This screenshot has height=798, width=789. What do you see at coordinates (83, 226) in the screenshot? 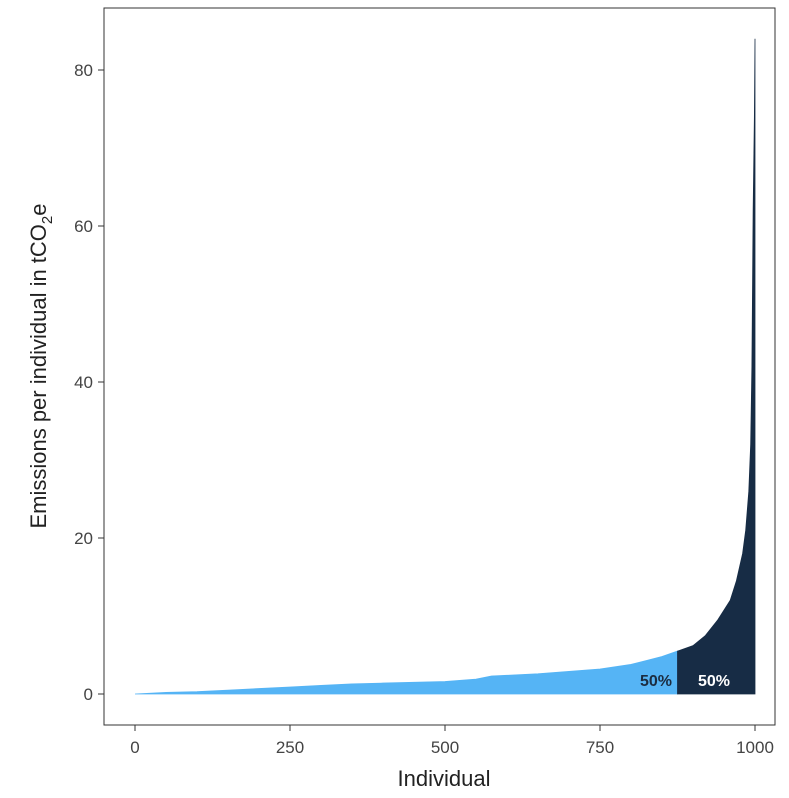
I see `y-tick-label: 60` at bounding box center [83, 226].